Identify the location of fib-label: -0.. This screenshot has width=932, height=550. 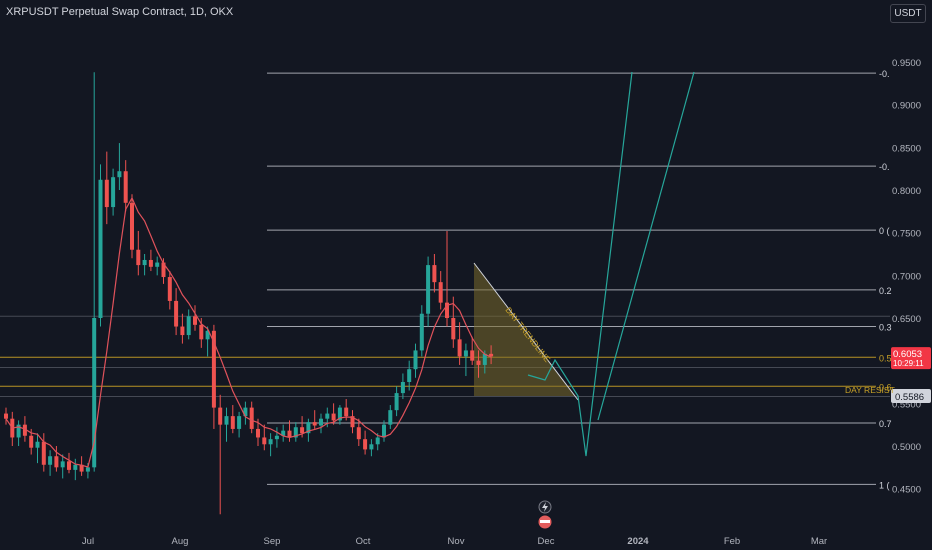
(884, 167).